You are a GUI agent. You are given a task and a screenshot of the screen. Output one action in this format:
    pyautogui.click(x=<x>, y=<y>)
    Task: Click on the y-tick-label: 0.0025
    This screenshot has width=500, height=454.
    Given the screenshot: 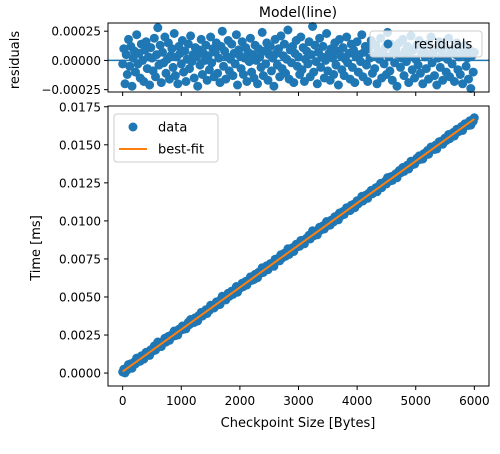 What is the action you would take?
    pyautogui.click(x=80, y=336)
    